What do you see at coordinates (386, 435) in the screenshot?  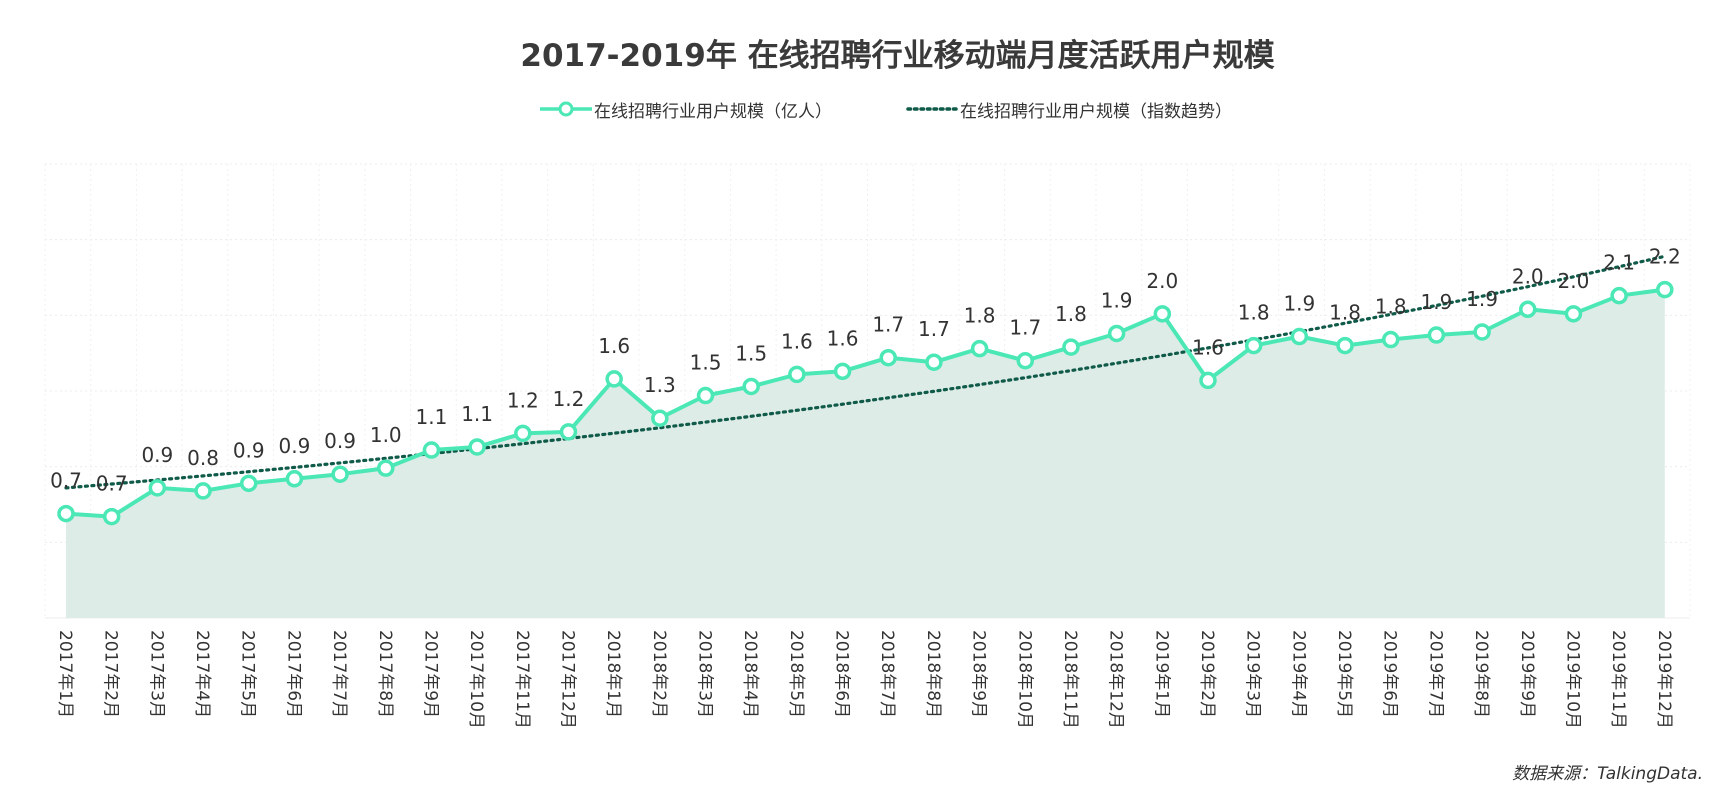 I see `data-label: 1.0` at bounding box center [386, 435].